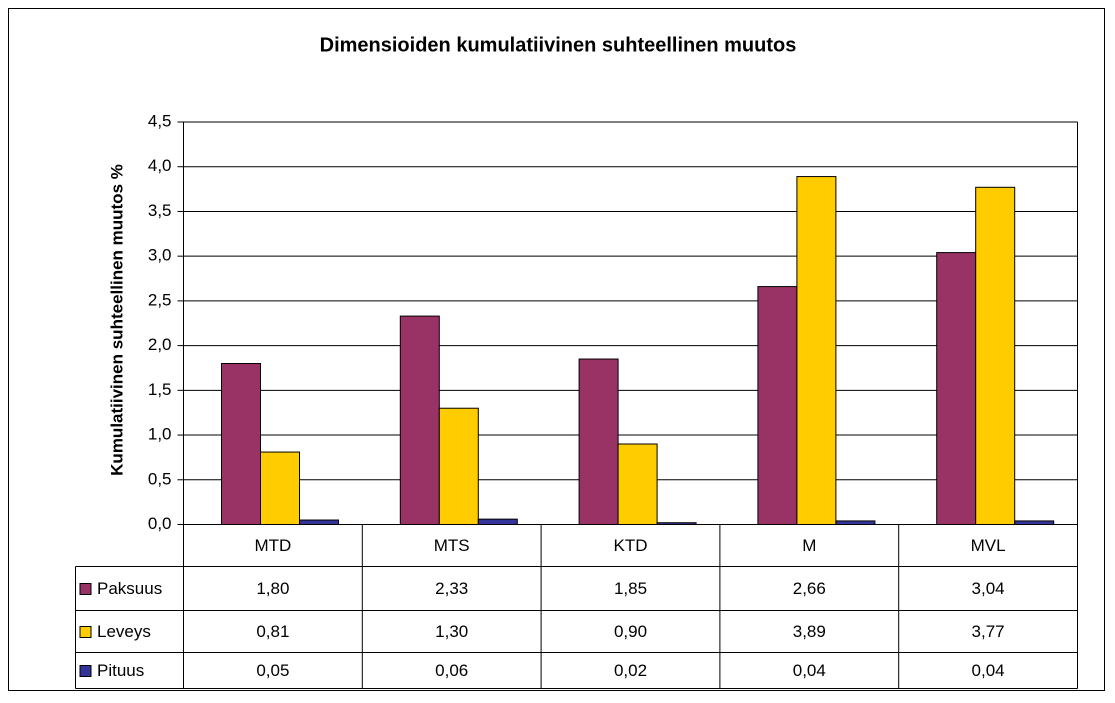 This screenshot has height=703, width=1115. What do you see at coordinates (124, 631) in the screenshot?
I see `legend-label: Leveys` at bounding box center [124, 631].